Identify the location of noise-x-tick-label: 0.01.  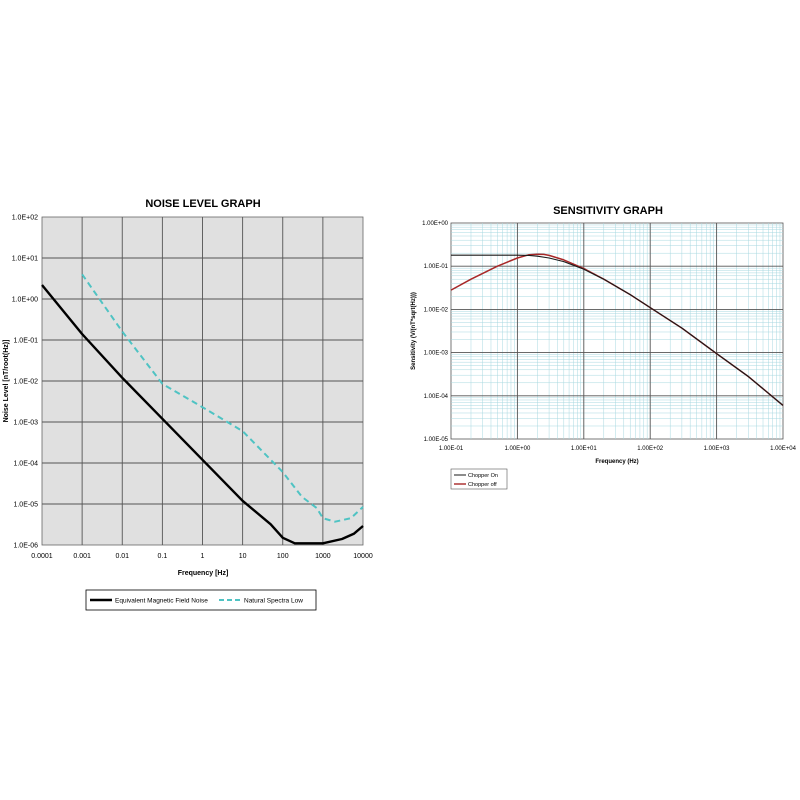
(122, 556).